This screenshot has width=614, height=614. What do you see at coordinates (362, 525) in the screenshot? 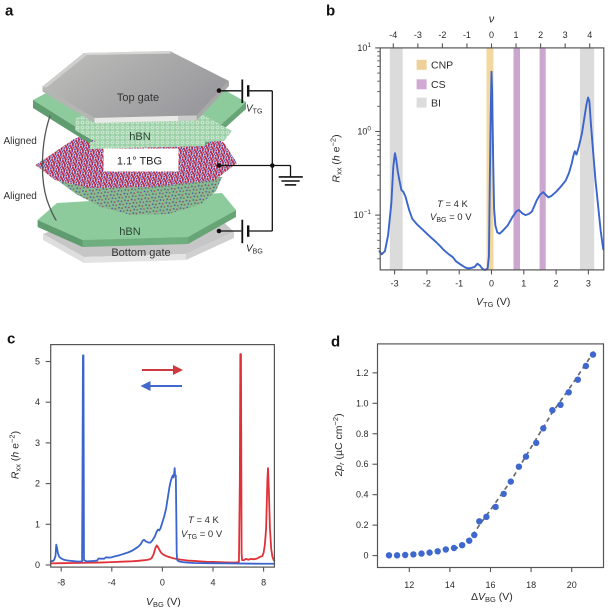
I see `svg-text: 0.2` at bounding box center [362, 525].